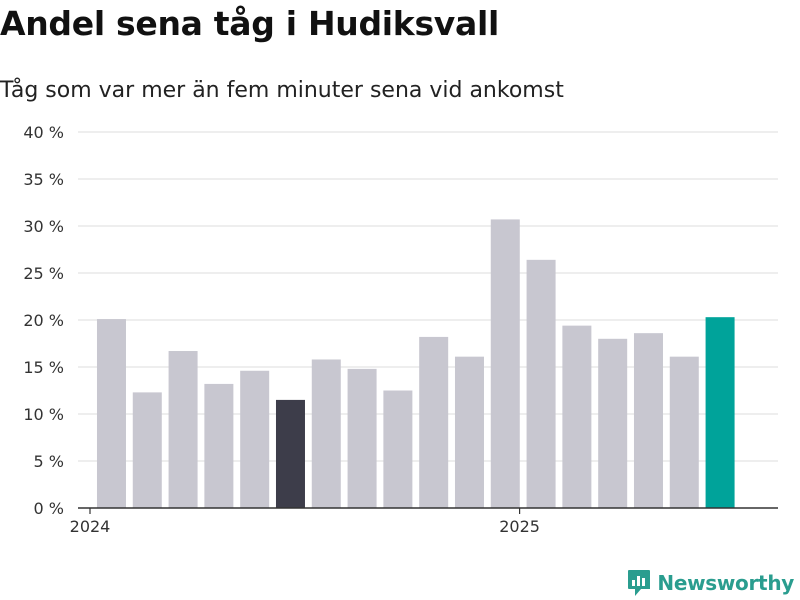  Describe the element at coordinates (326, 433) in the screenshot. I see `bar-2024-07: 2024-07: 15.8` at that location.